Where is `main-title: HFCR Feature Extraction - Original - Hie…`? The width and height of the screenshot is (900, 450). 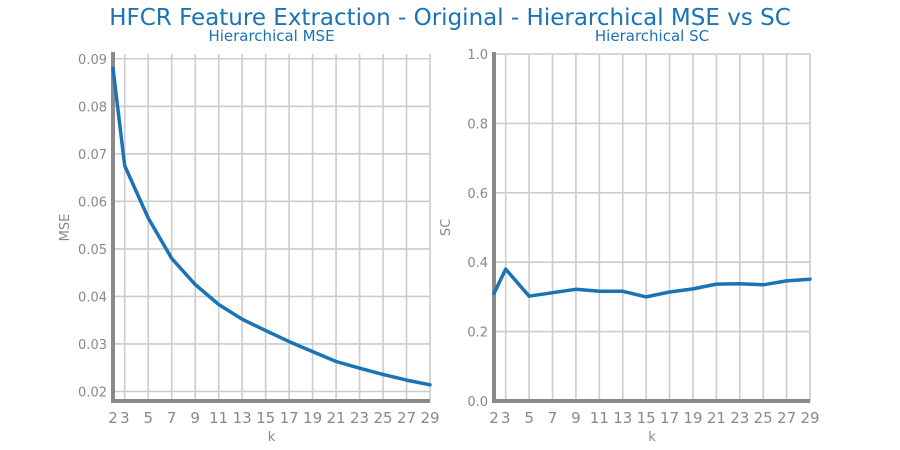
main-title: HFCR Feature Extraction - Original - Hie… is located at coordinates (450, 18).